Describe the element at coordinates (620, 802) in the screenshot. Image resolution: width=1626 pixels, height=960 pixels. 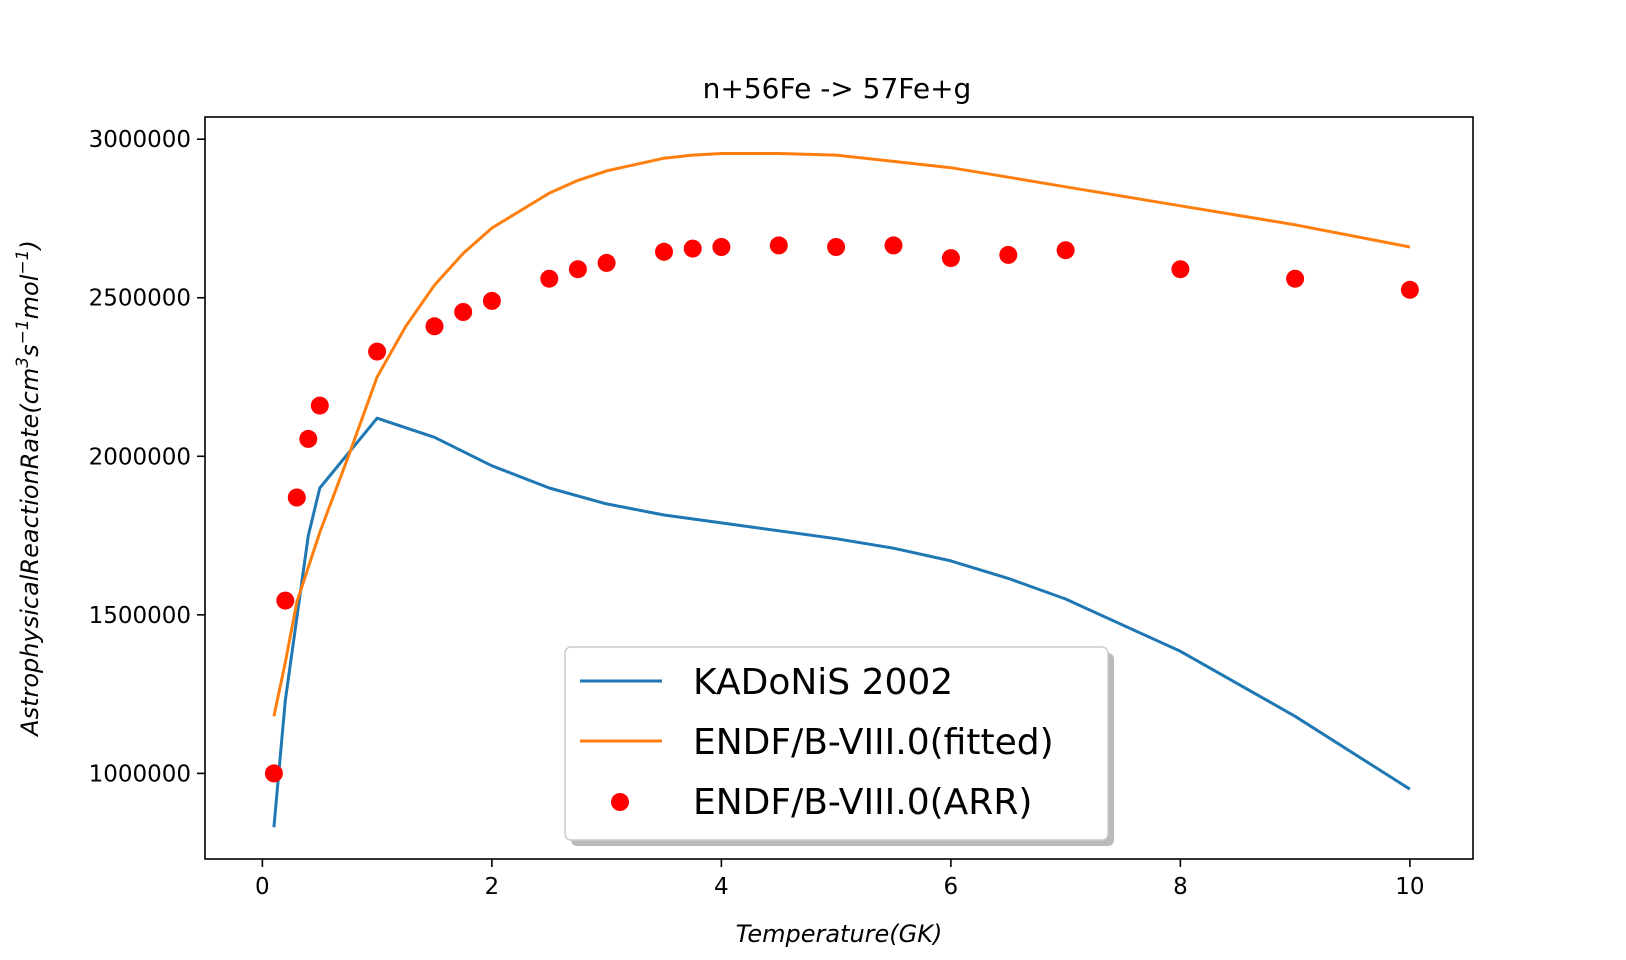
I see `legend-swatch-endf-arr` at that location.